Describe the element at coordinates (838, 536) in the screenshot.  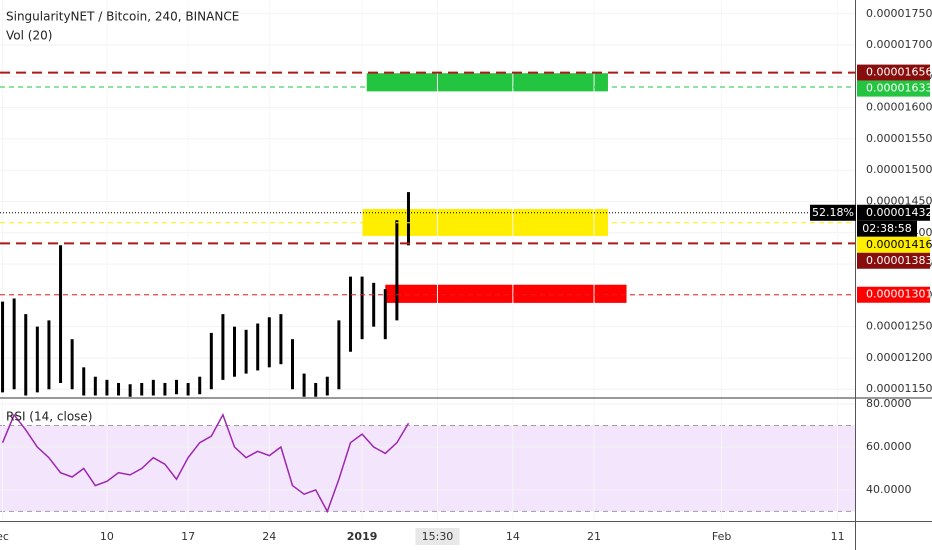
I see `x-tick-label: 11` at that location.